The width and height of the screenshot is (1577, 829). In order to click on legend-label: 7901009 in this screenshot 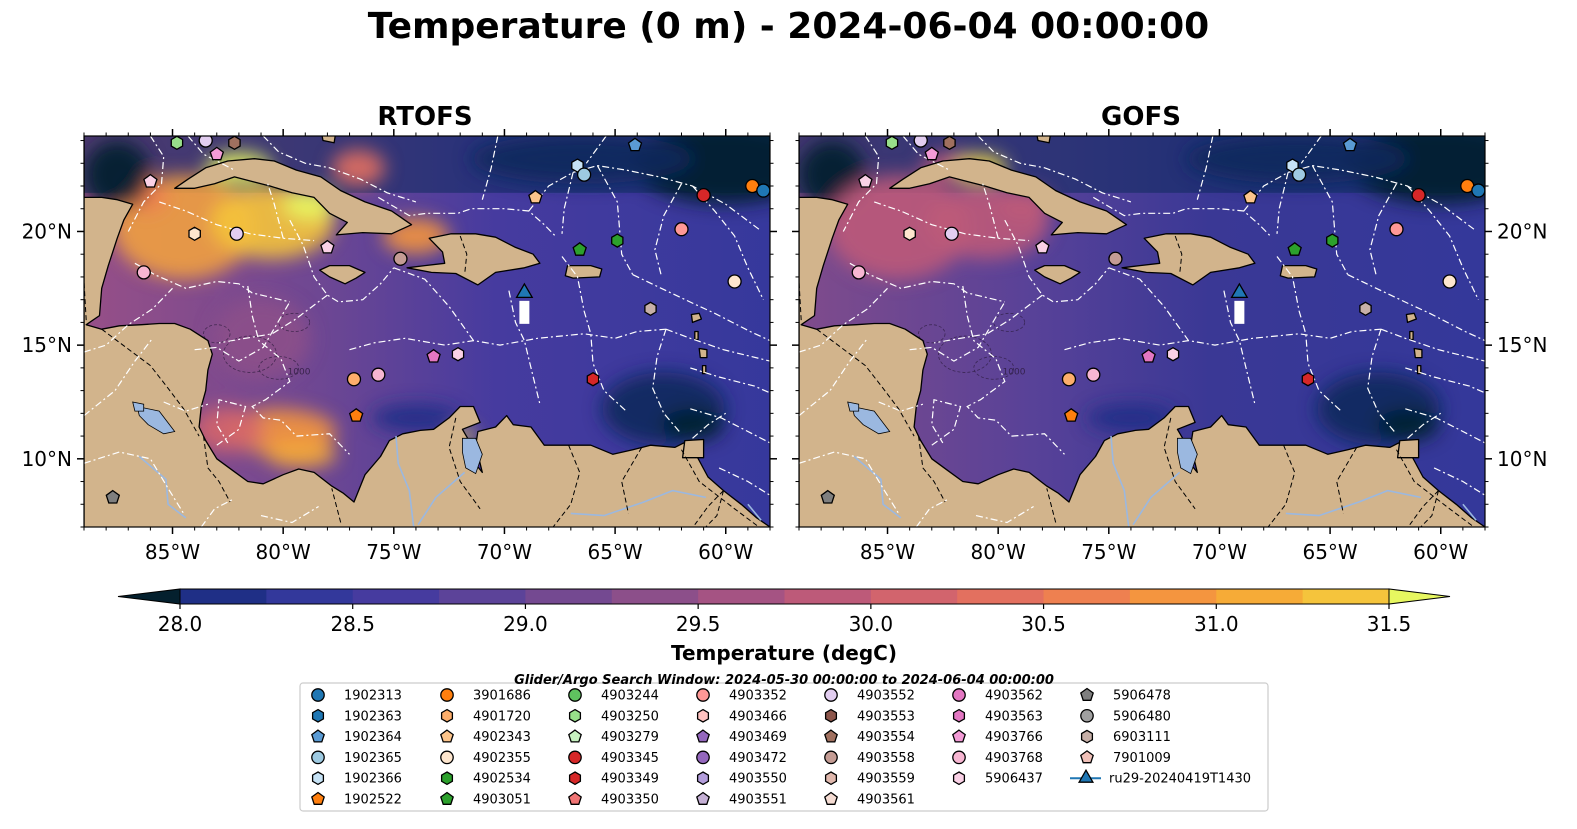, I will do `click(1142, 758)`.